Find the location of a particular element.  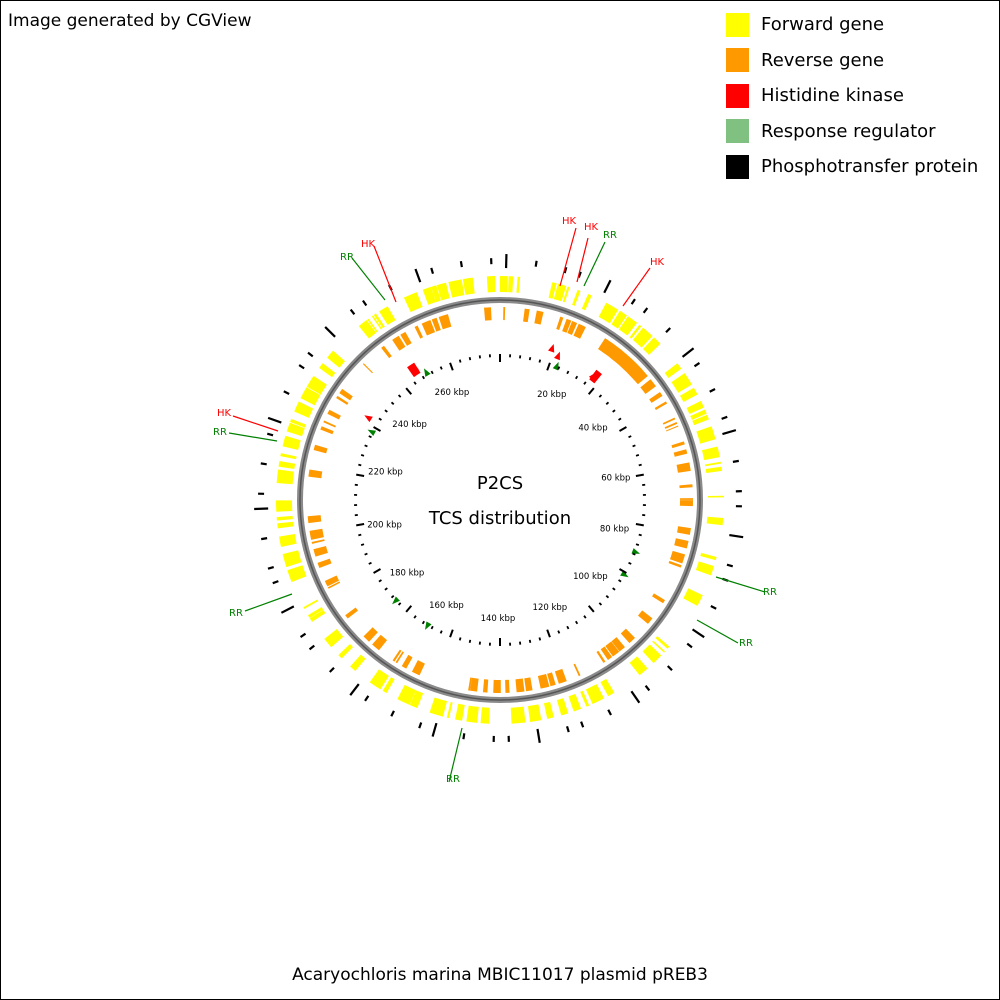

legend-swatch is located at coordinates (737, 95).